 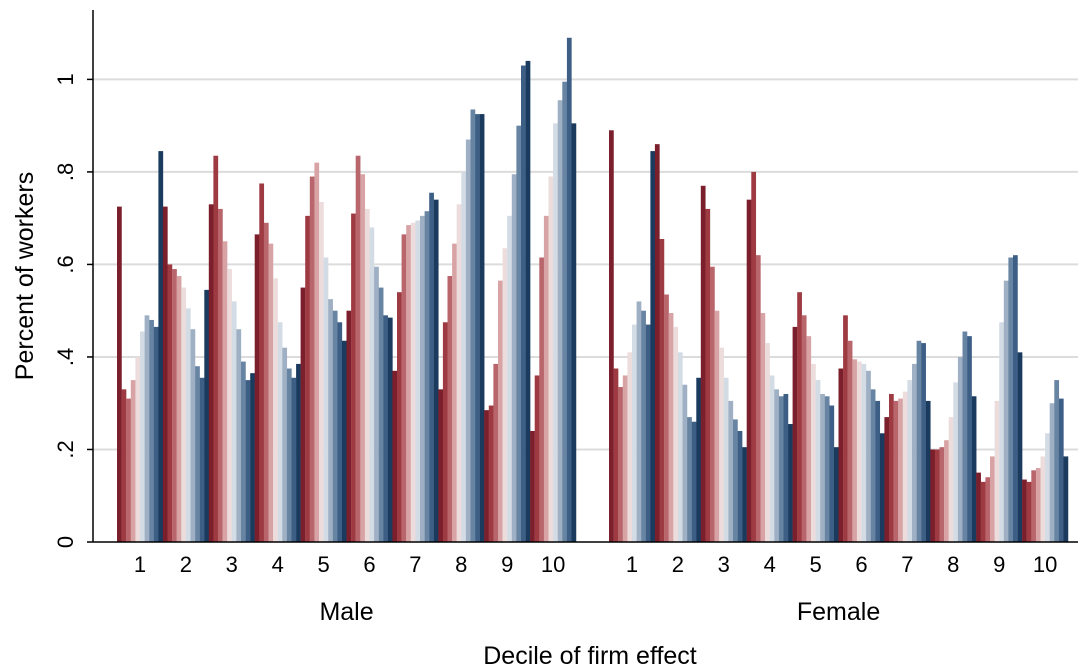 I want to click on x-tick-label: 8, so click(x=953, y=564).